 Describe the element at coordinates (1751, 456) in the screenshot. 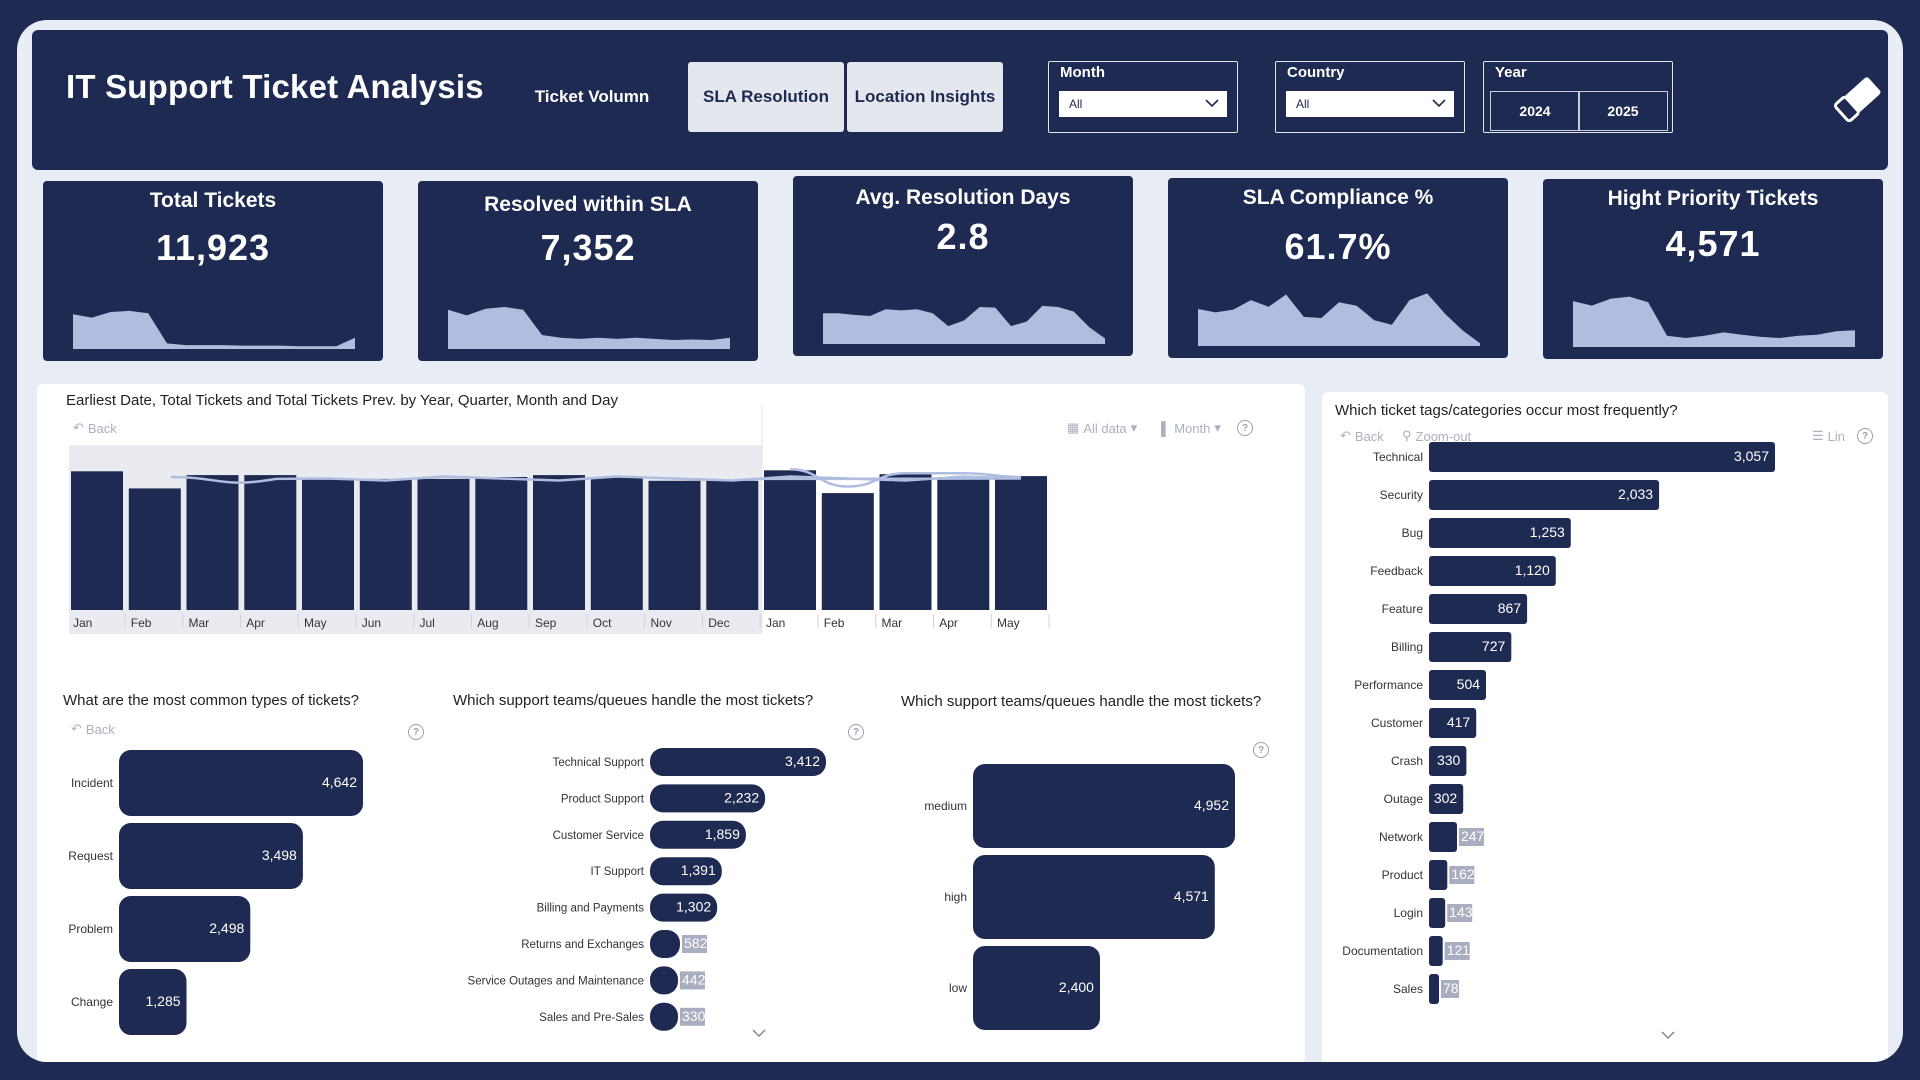

I see `data-label: 3,057` at that location.